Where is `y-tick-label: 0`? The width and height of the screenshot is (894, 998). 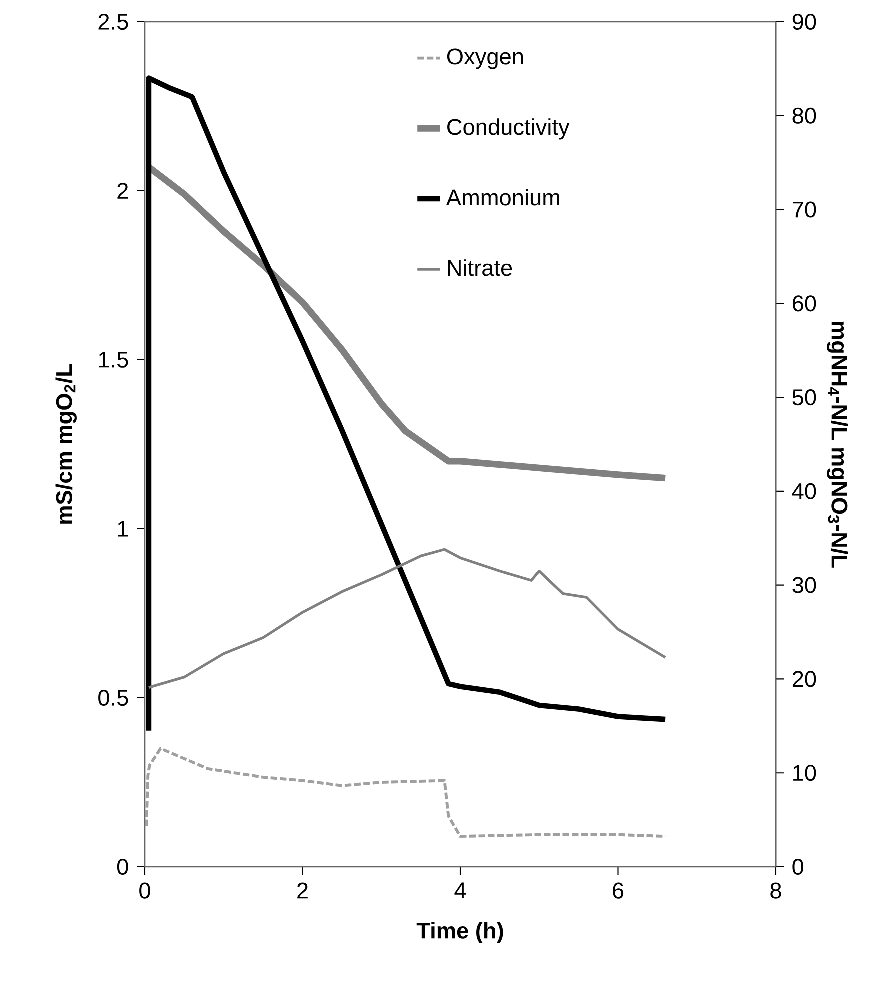 y-tick-label: 0 is located at coordinates (122, 867).